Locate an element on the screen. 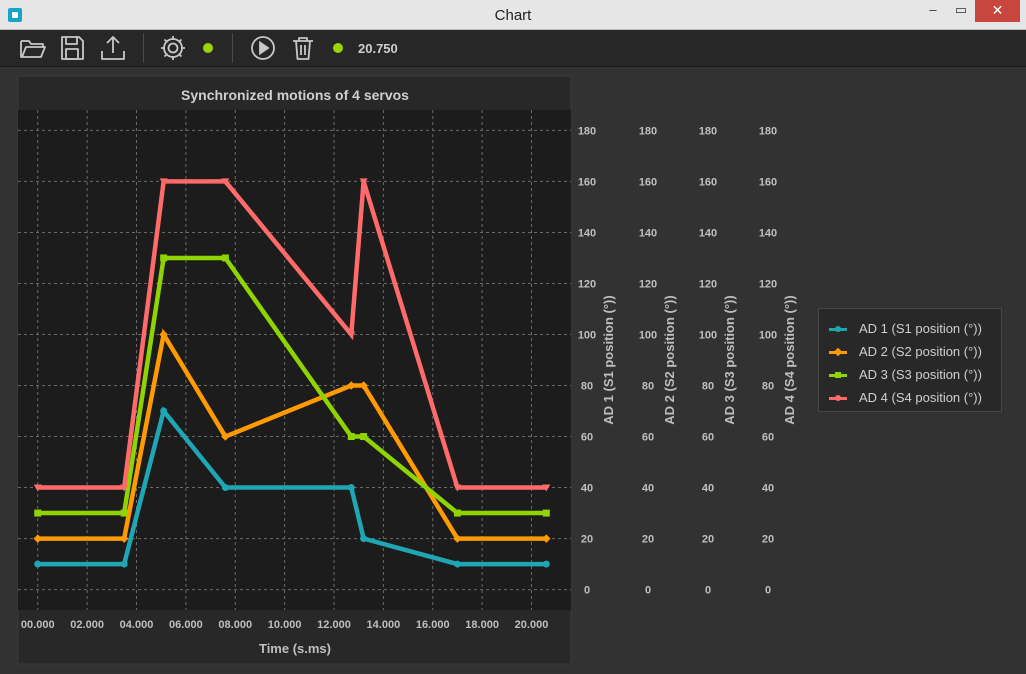 The width and height of the screenshot is (1026, 674). series-line is located at coordinates (292, 486).